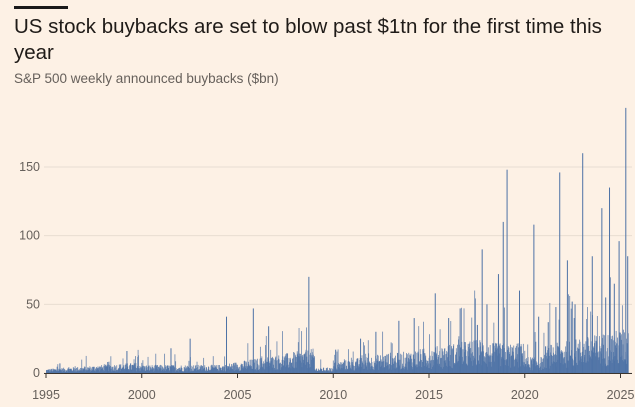  Describe the element at coordinates (238, 395) in the screenshot. I see `x-tick-label: 2005` at that location.